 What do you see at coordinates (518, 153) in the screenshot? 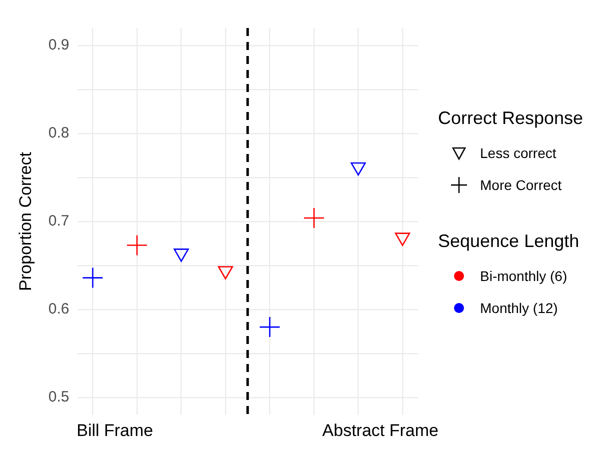
I see `legend-label: Less correct` at bounding box center [518, 153].